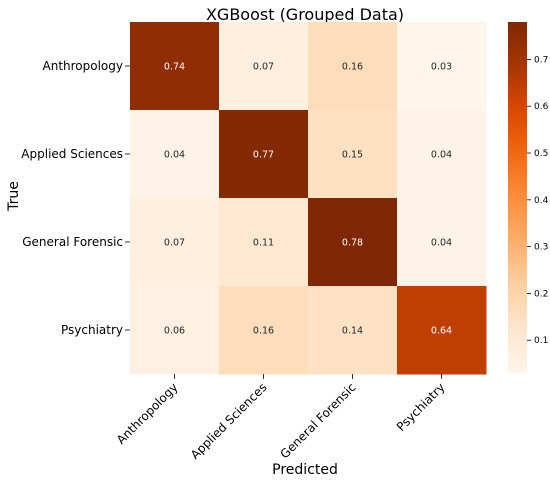 Image resolution: width=550 pixels, height=483 pixels. What do you see at coordinates (541, 294) in the screenshot?
I see `colorbar-tick-label: 0.2` at bounding box center [541, 294].